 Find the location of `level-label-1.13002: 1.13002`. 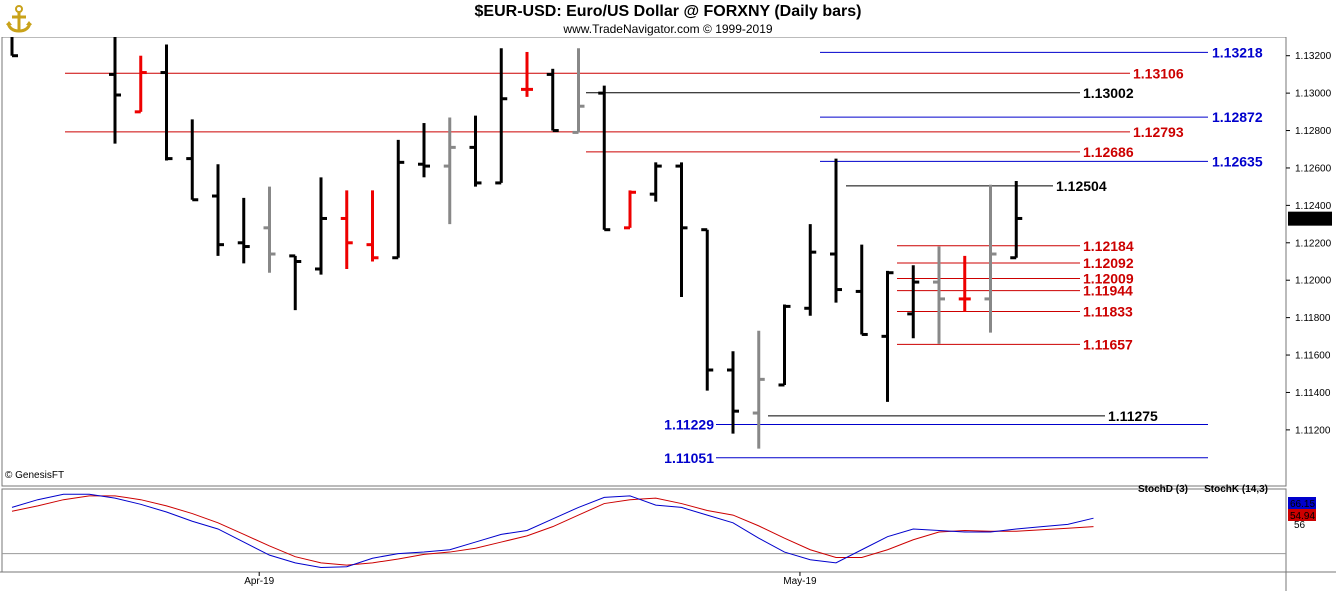

level-label-1.13002: 1.13002 is located at coordinates (1108, 93).